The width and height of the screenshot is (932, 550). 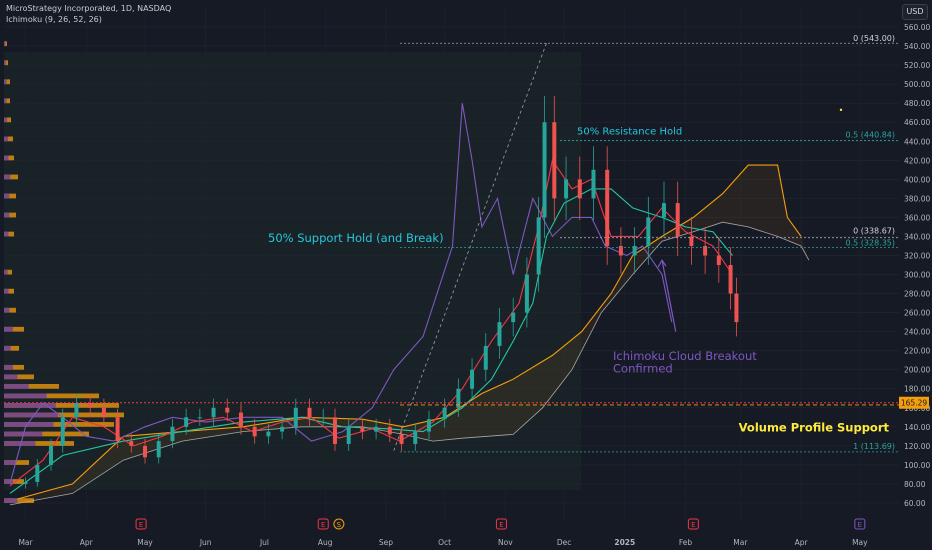 I want to click on dividend-marker-label: S, so click(x=339, y=525).